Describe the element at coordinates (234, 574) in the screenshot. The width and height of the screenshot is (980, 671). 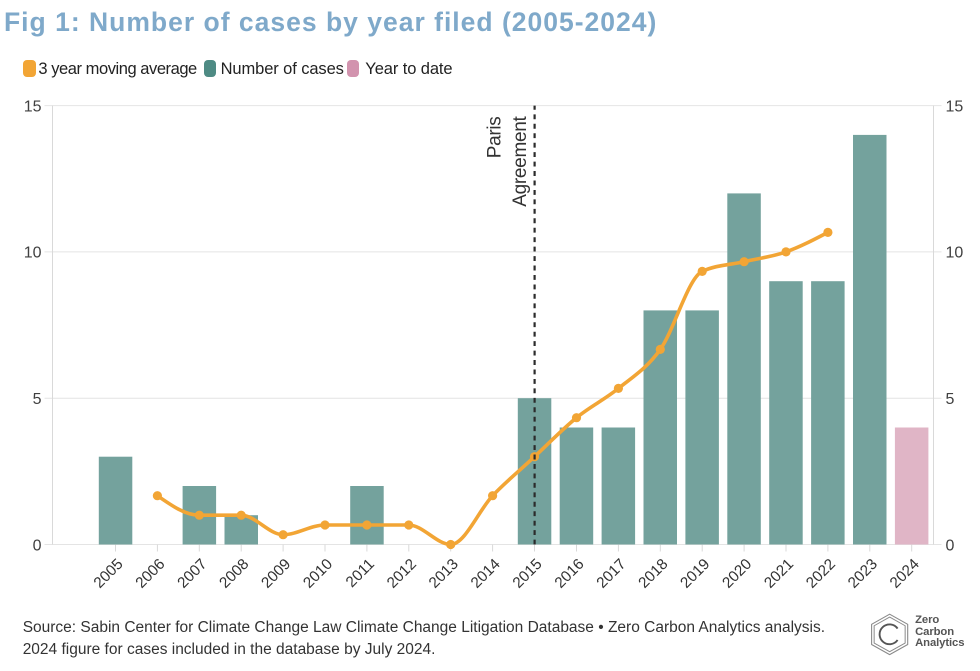
I see `svg-text: 2008` at that location.